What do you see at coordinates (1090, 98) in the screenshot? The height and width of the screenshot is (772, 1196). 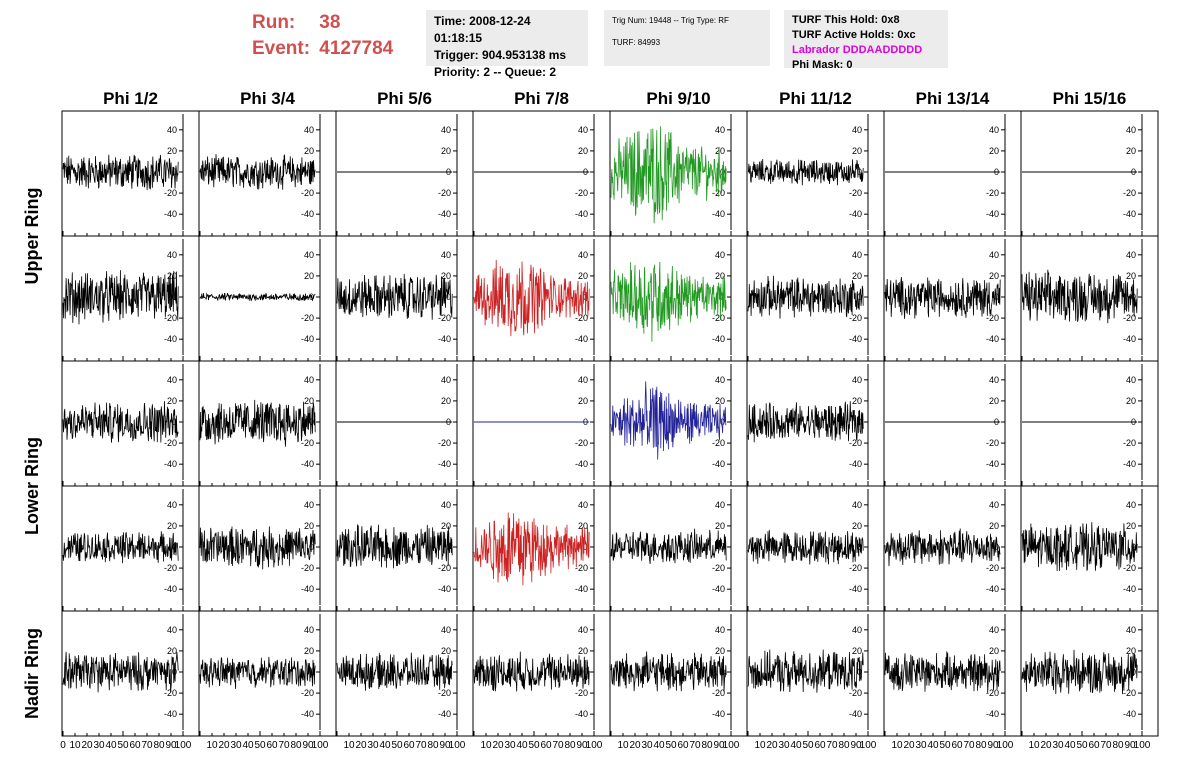 I see `column-header: Phi 15/16` at bounding box center [1090, 98].